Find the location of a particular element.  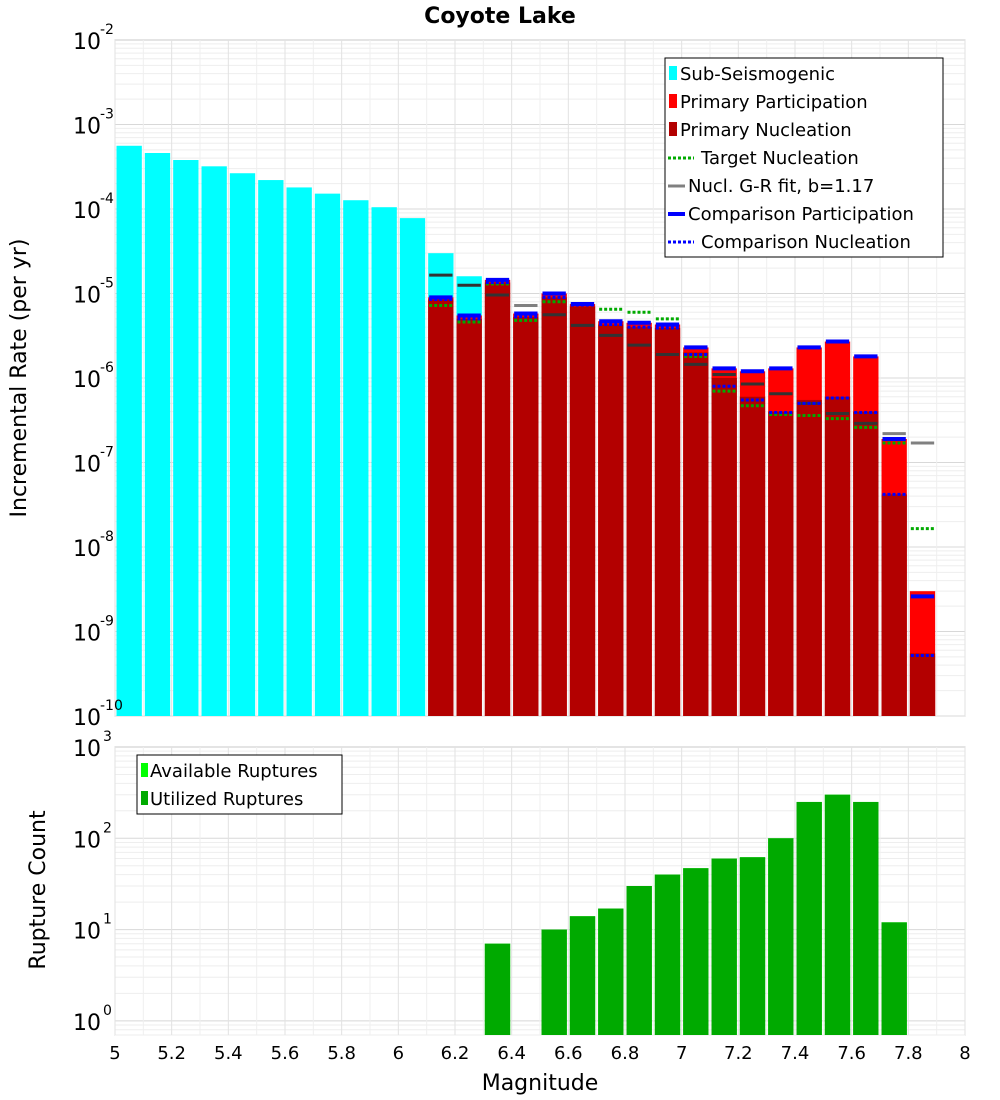

legend-swatch-sub-seismogenic is located at coordinates (673, 73).